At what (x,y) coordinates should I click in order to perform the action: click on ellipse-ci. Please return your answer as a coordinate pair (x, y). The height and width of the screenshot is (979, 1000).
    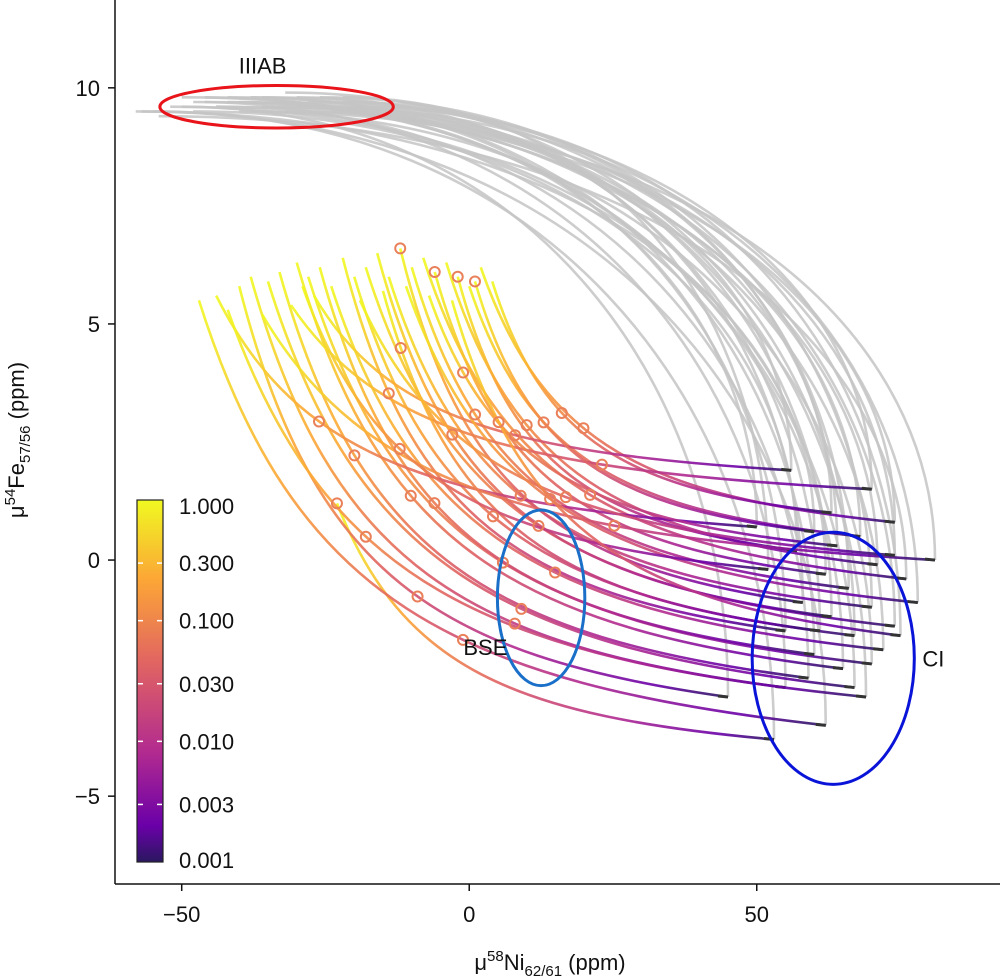
    Looking at the image, I should click on (833, 658).